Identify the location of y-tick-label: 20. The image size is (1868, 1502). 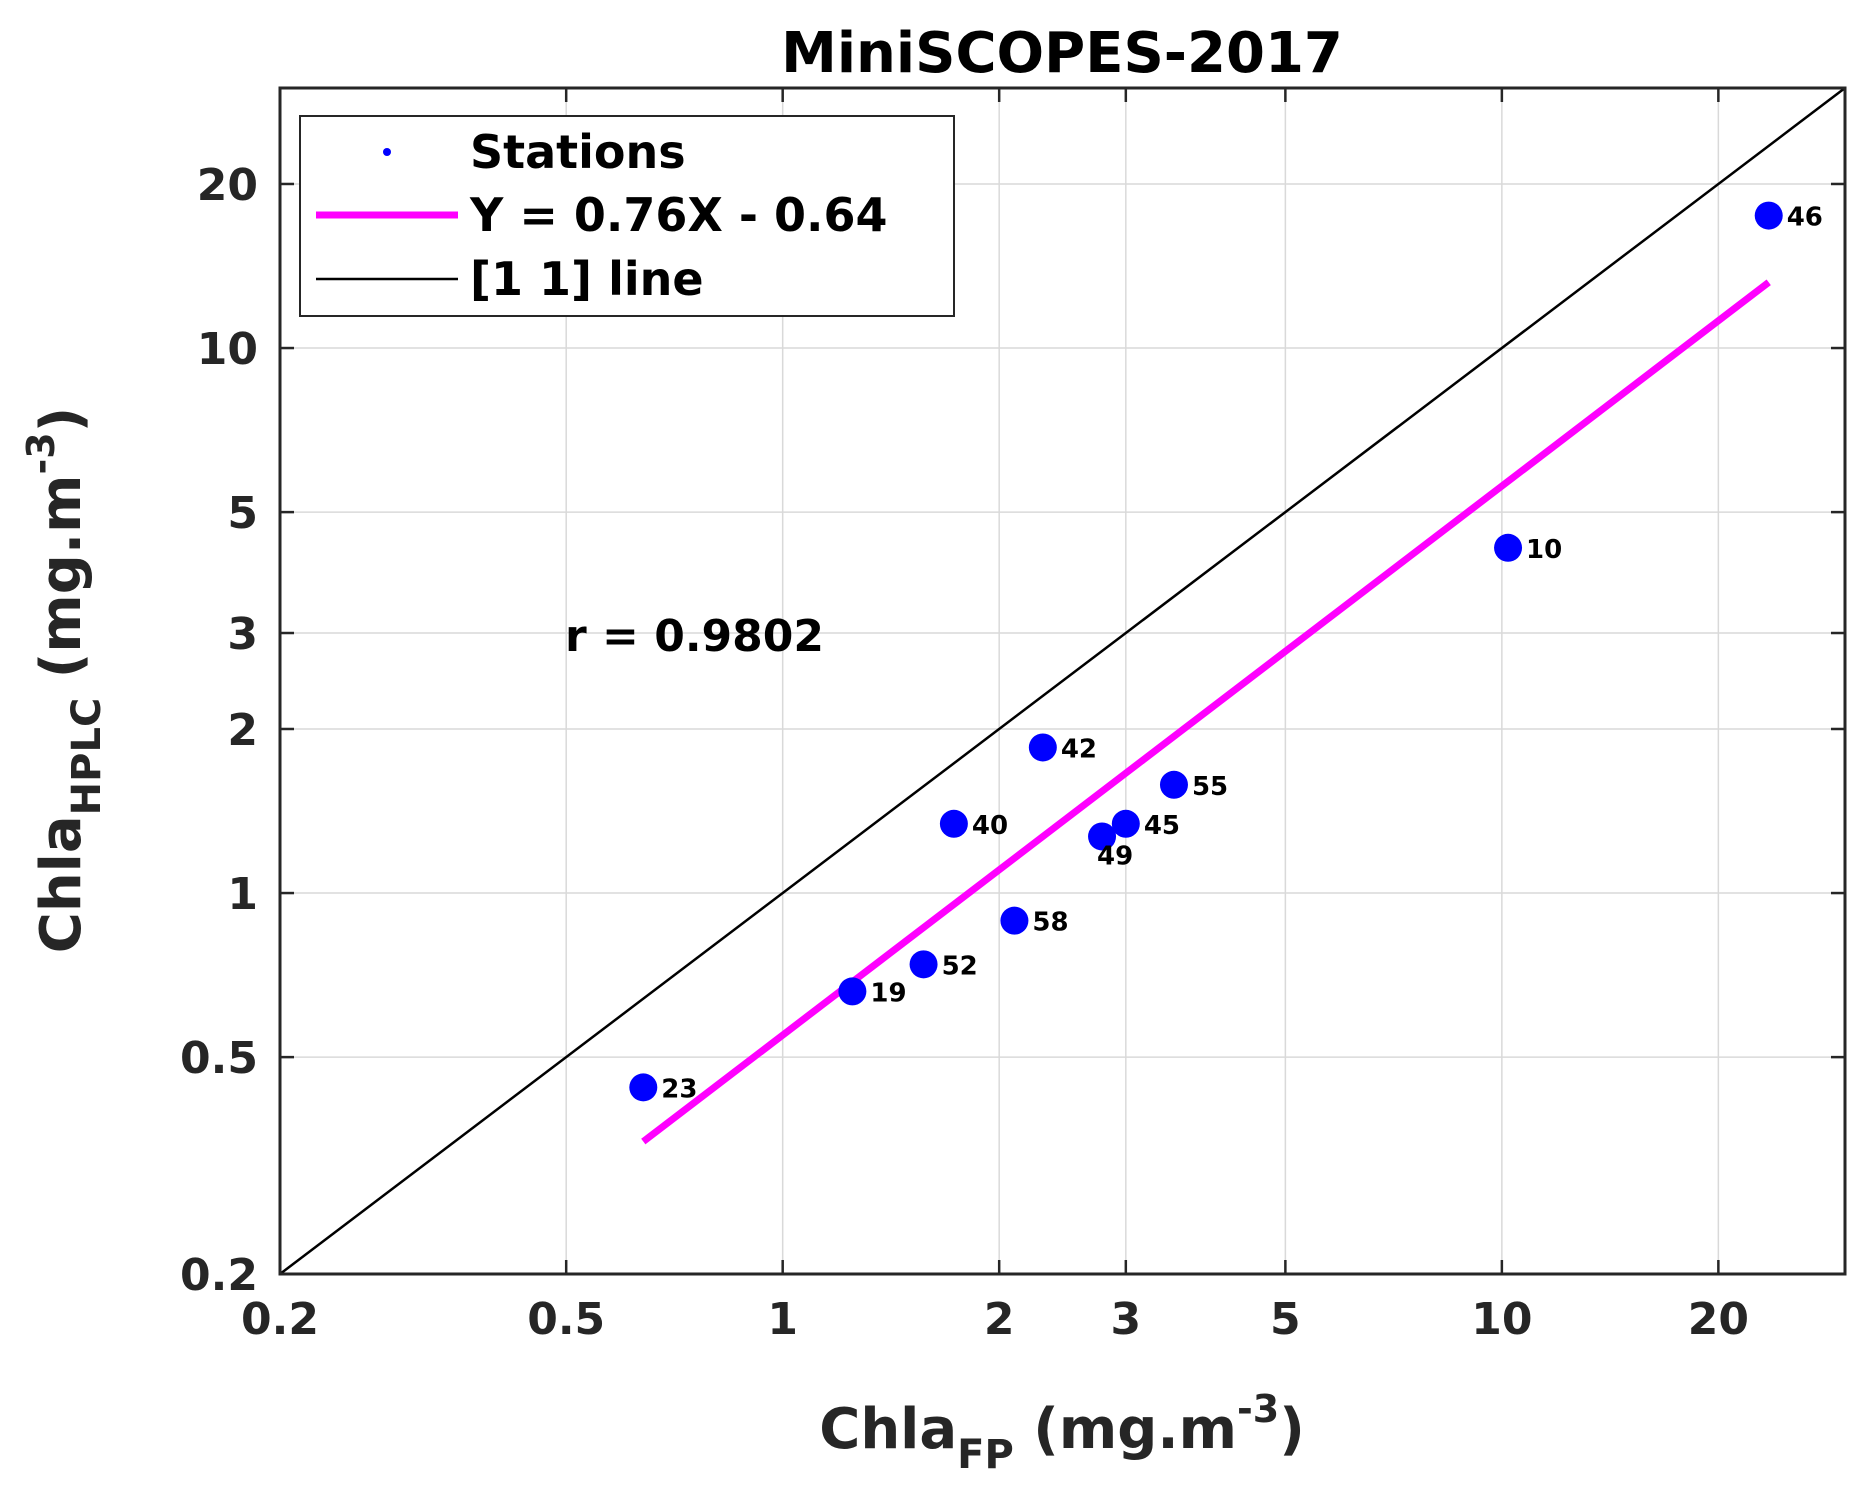
(227, 185).